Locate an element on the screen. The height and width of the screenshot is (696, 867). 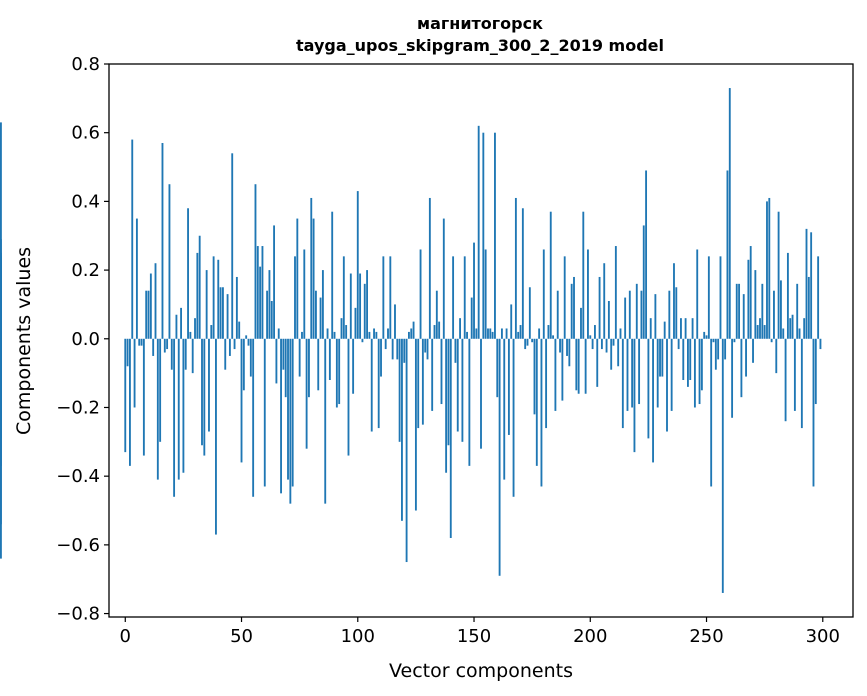
chart-subtitle: tayga_upos_skipgram_300_2_2019 model is located at coordinates (480, 45).